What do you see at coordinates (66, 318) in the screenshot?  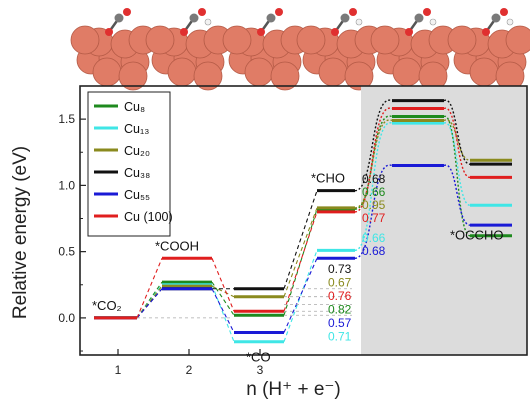 I see `y-tick-label: 0.0` at bounding box center [66, 318].